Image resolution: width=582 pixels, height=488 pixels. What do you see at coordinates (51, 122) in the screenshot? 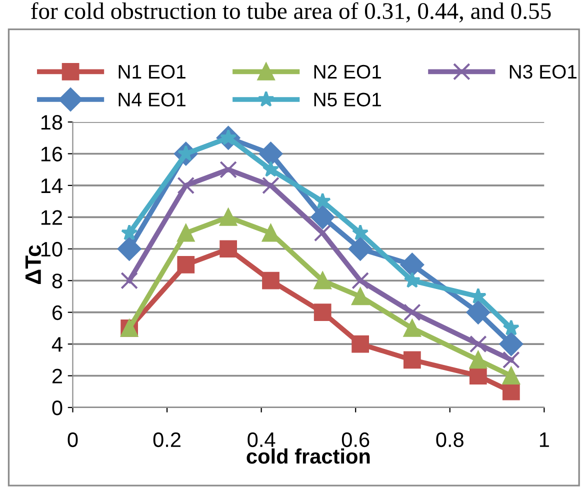
I see `y-tick-label: 18` at bounding box center [51, 122].